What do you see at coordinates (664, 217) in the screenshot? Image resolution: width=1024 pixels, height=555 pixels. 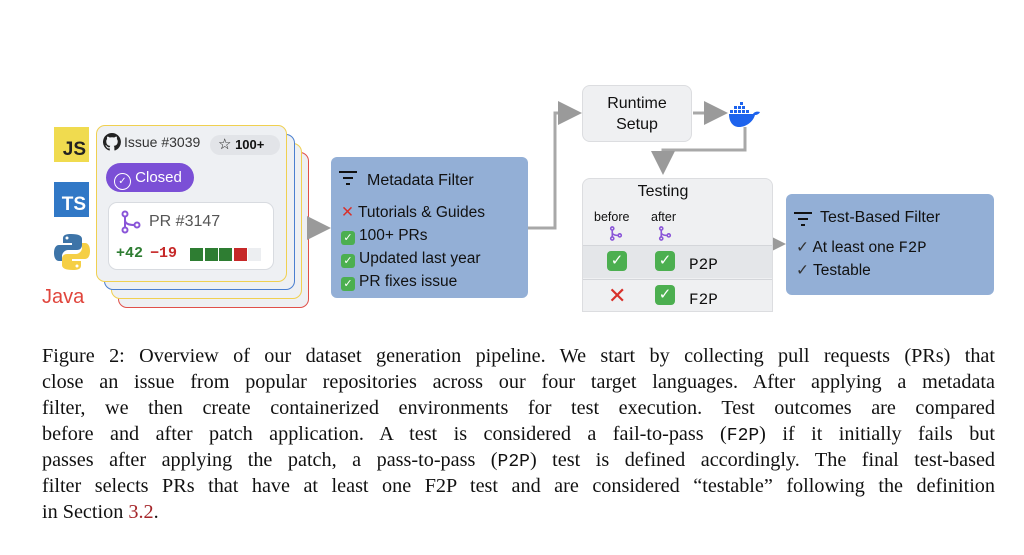 I see `after-label: after` at bounding box center [664, 217].